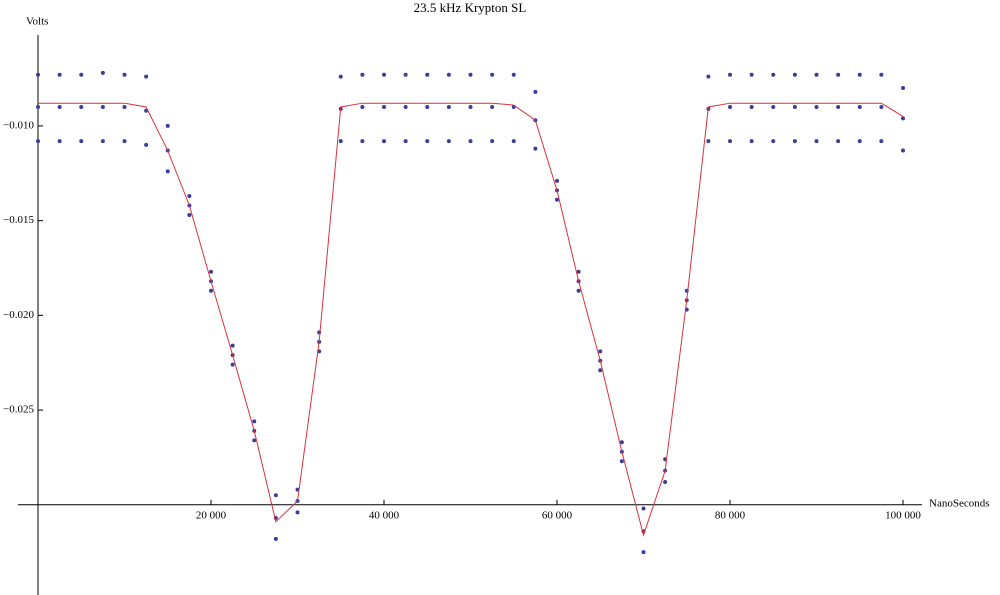 Image resolution: width=1000 pixels, height=595 pixels. I want to click on x-tick-label: 60 000, so click(557, 515).